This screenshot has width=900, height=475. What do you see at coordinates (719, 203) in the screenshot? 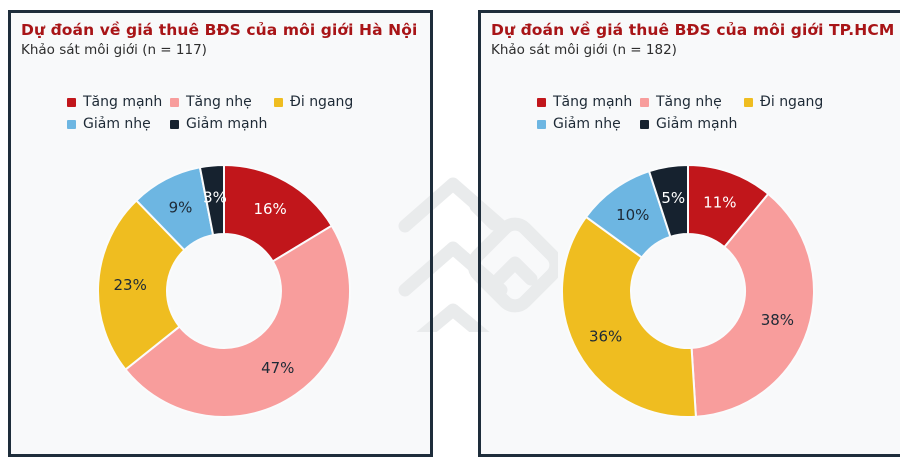
I see `donut-slice-label: 11%` at bounding box center [719, 203].